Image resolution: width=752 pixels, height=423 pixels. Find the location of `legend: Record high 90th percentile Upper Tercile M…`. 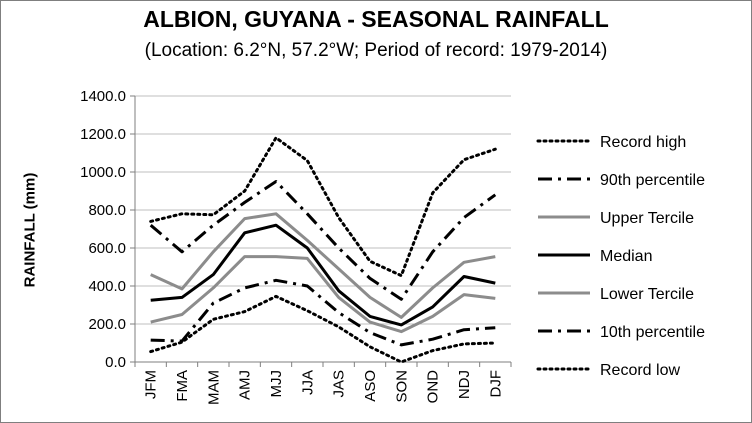

legend: Record high 90th percentile Upper Tercile M… is located at coordinates (620, 256).